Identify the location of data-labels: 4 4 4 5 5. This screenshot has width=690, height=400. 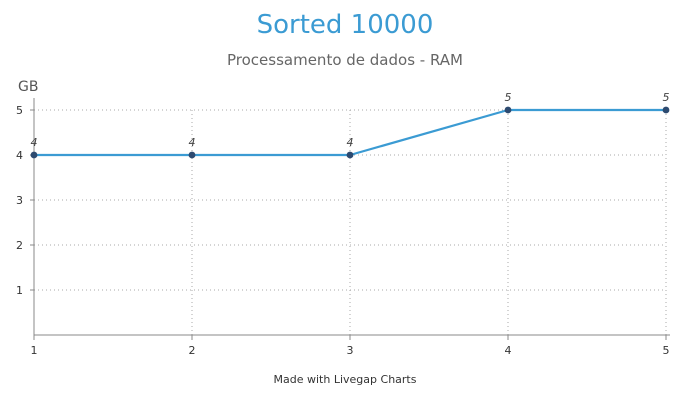
(350, 120).